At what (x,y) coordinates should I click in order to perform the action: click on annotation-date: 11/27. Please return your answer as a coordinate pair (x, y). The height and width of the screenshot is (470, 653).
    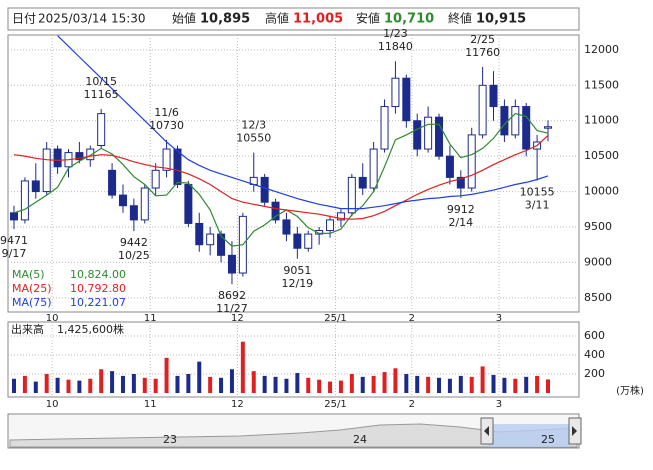
    Looking at the image, I should click on (232, 308).